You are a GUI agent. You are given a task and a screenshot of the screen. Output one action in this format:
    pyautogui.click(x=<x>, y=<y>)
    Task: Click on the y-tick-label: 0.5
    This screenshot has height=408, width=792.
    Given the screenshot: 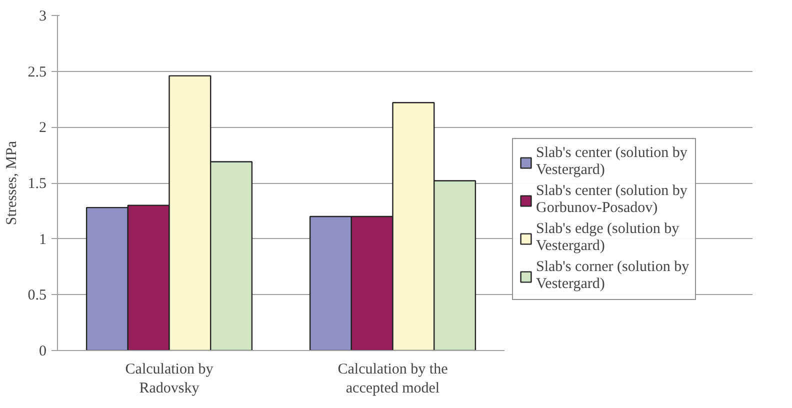 What is the action you would take?
    pyautogui.click(x=37, y=296)
    